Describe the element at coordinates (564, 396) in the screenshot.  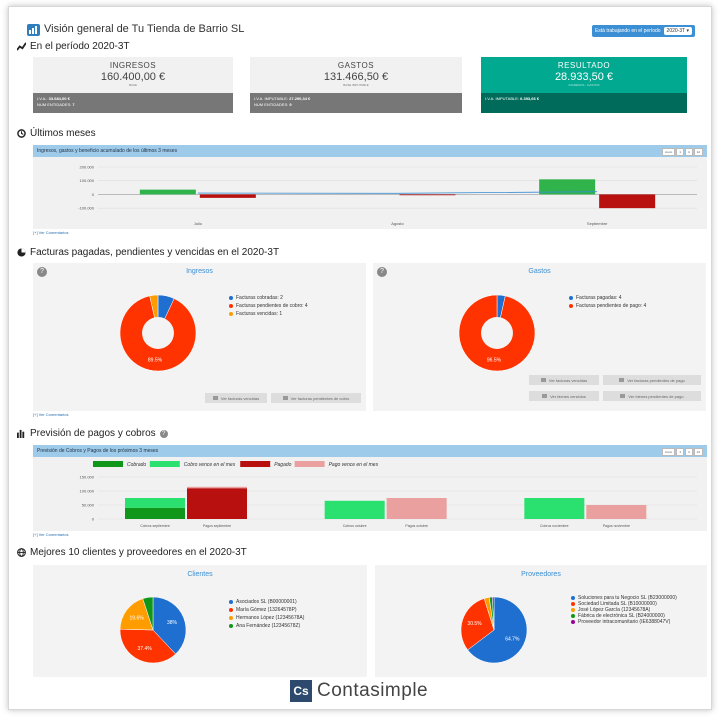
I see `ver-bienes-vencidos-button: Ver bienes vencidos` at that location.